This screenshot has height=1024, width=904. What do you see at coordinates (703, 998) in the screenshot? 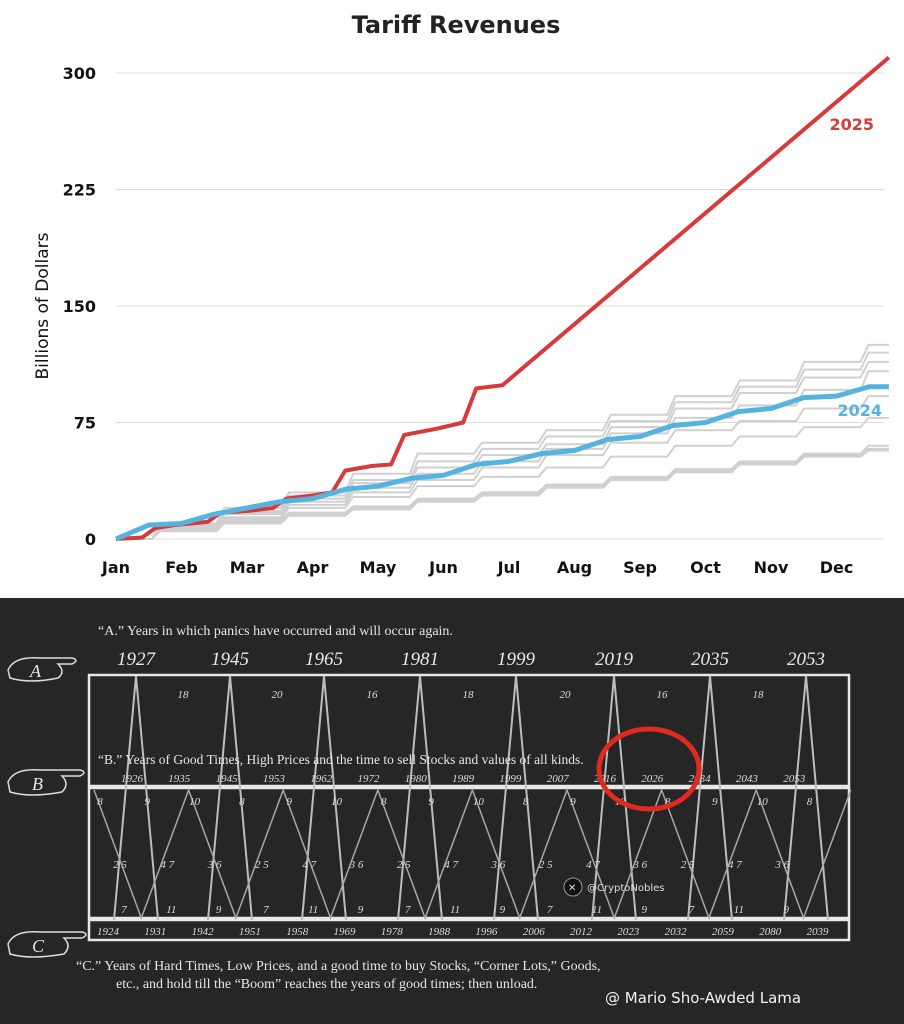
I see `credit-text: @ Mario Sho-Awded Lama` at bounding box center [703, 998].